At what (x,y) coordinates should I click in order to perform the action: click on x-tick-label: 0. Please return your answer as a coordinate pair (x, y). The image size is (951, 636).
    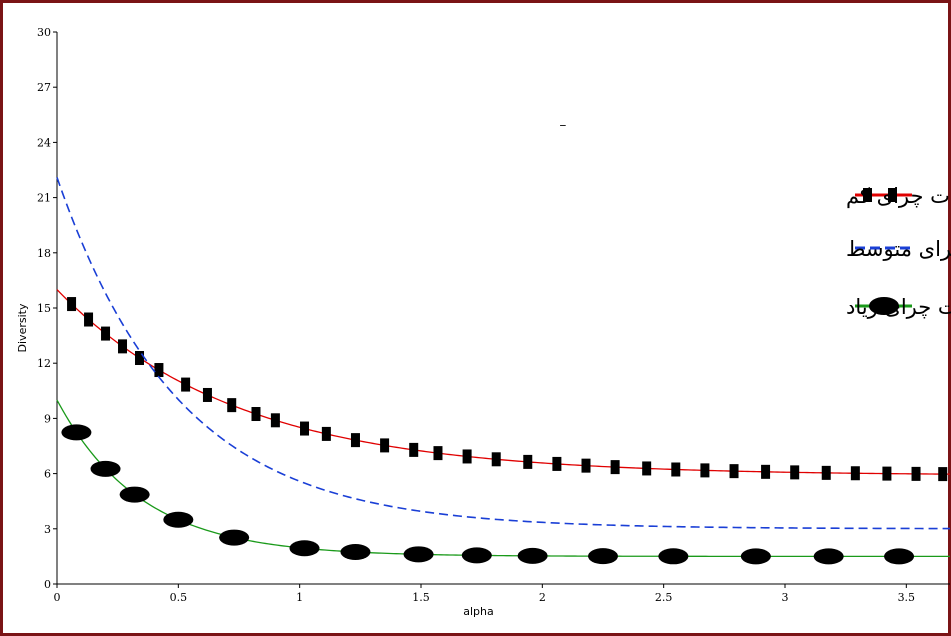
    Looking at the image, I should click on (57, 597).